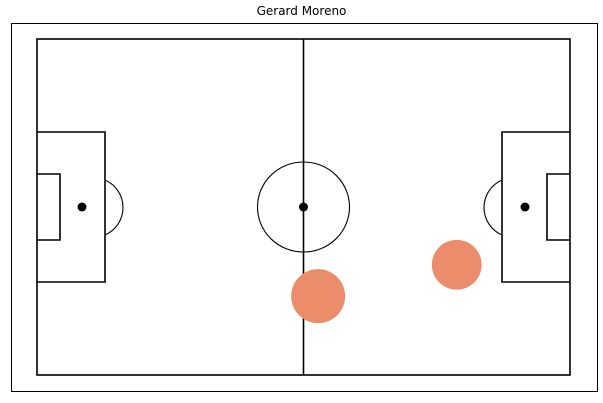  I want to click on left-penalty-arc, so click(114, 207).